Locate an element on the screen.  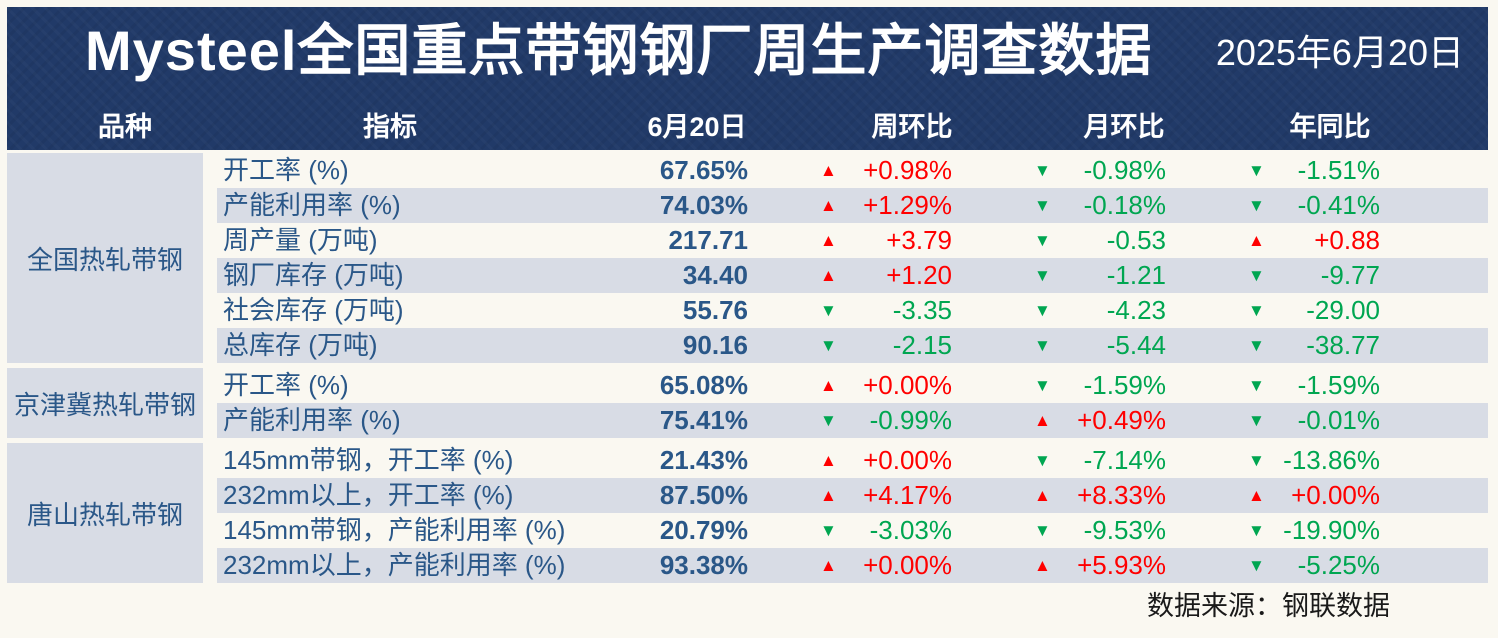
data-source: 数据来源：钢联数据 is located at coordinates (1268, 606).